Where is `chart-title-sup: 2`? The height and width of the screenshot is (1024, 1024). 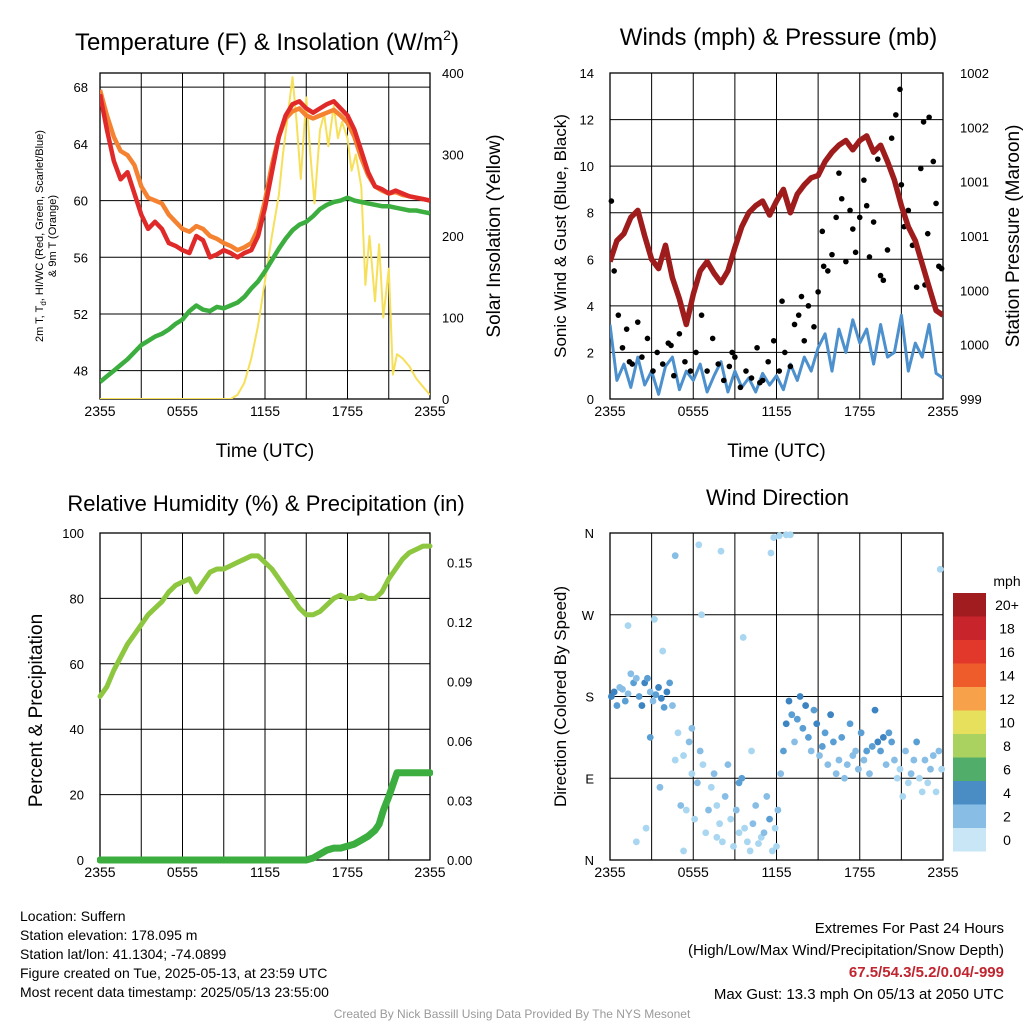 chart-title-sup: 2 is located at coordinates (447, 35).